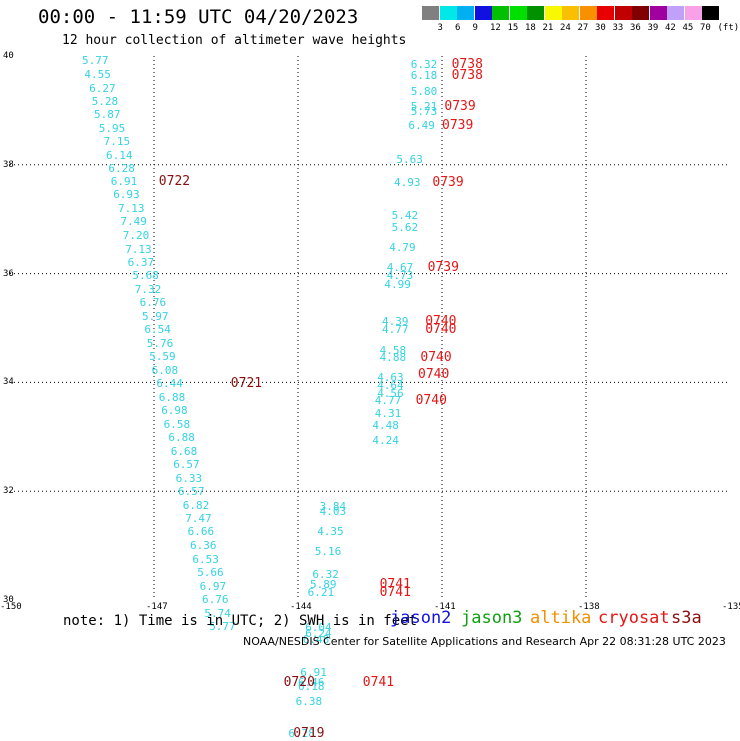 The width and height of the screenshot is (740, 741). Describe the element at coordinates (155, 317) in the screenshot. I see `swh-value-label: 5.97` at that location.